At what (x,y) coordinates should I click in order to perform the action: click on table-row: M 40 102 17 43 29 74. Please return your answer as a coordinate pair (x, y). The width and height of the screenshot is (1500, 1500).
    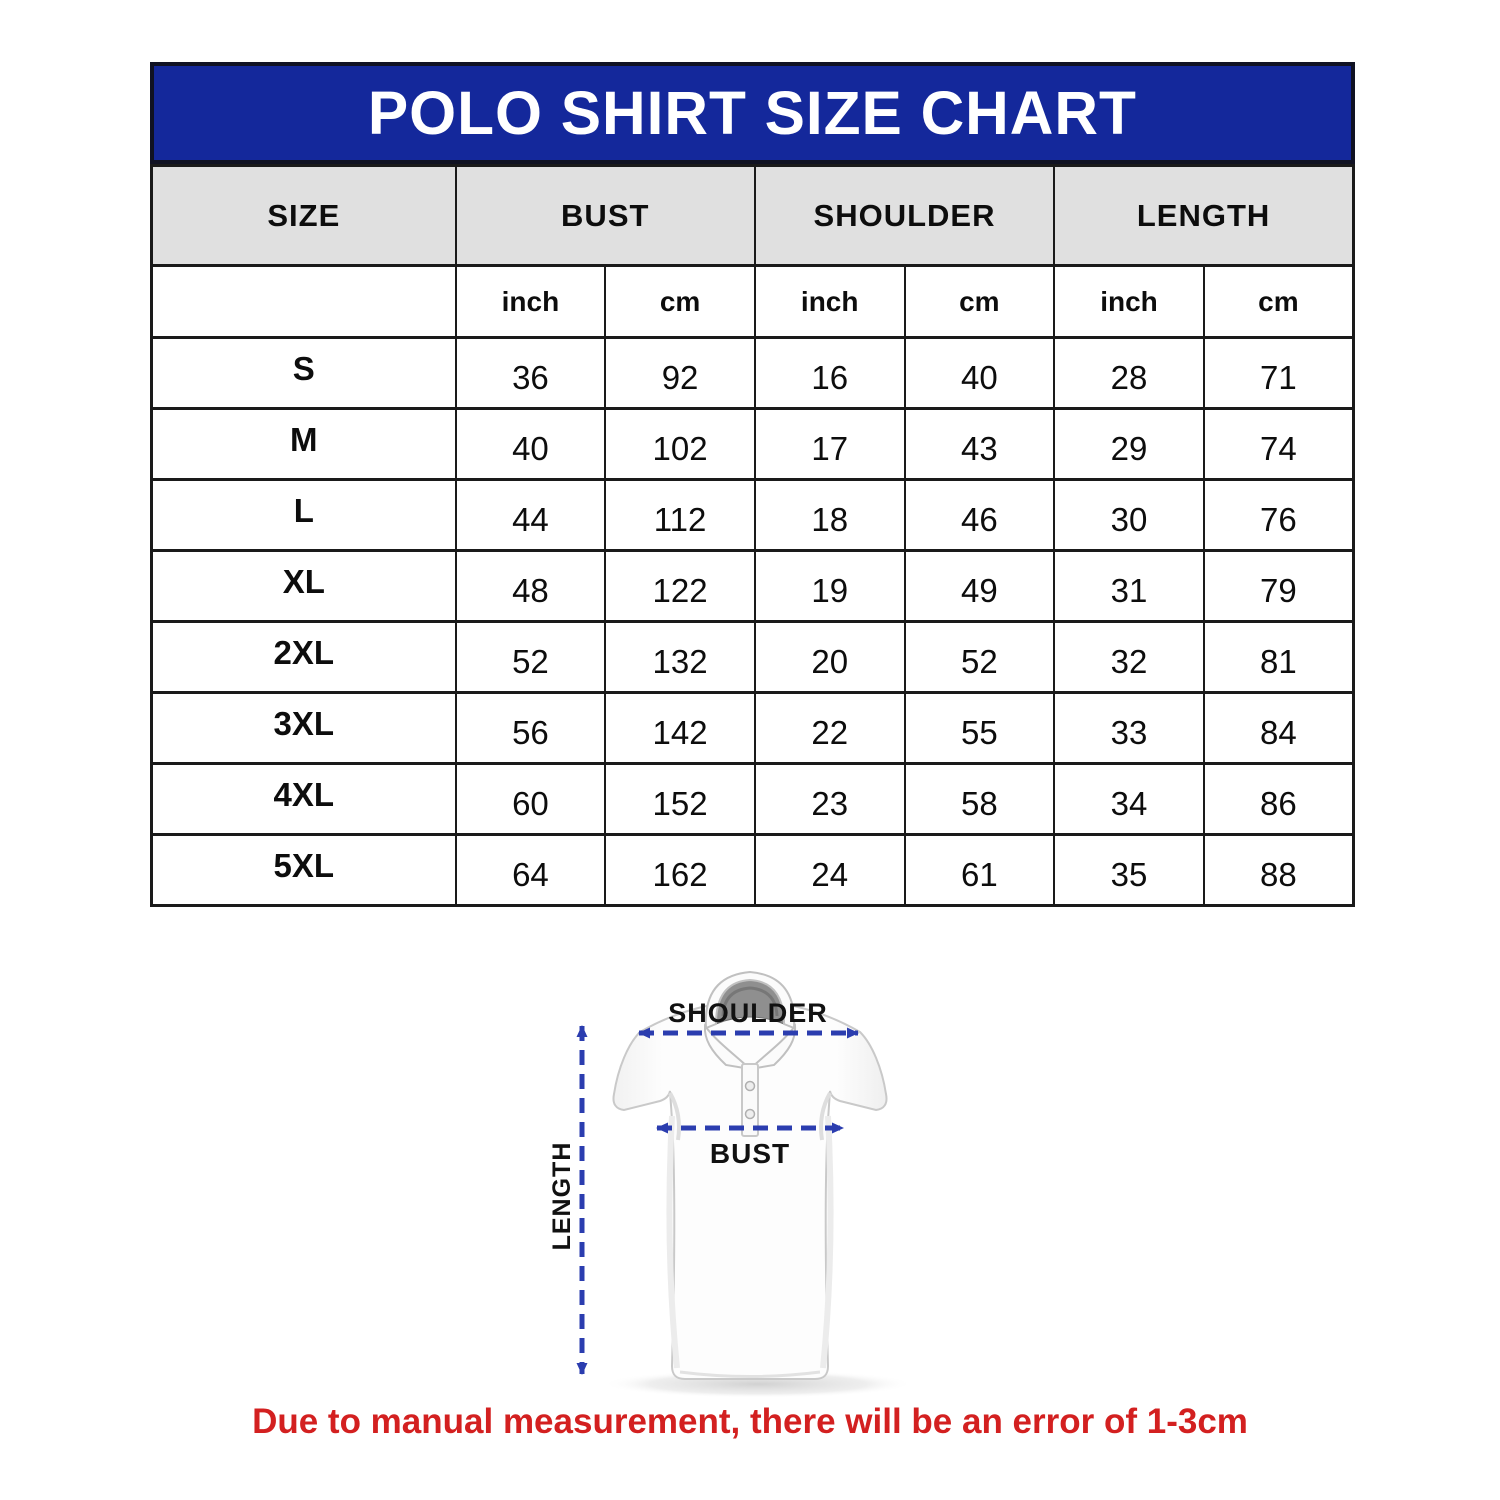
    Looking at the image, I should click on (752, 444).